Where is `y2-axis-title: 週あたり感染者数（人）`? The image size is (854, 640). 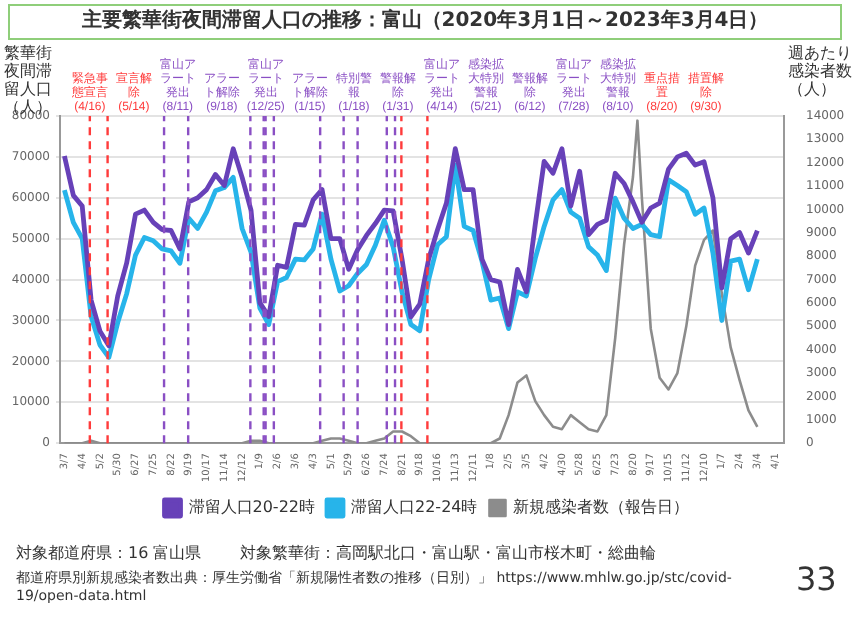
y2-axis-title: 週あたり感染者数（人） is located at coordinates (821, 71).